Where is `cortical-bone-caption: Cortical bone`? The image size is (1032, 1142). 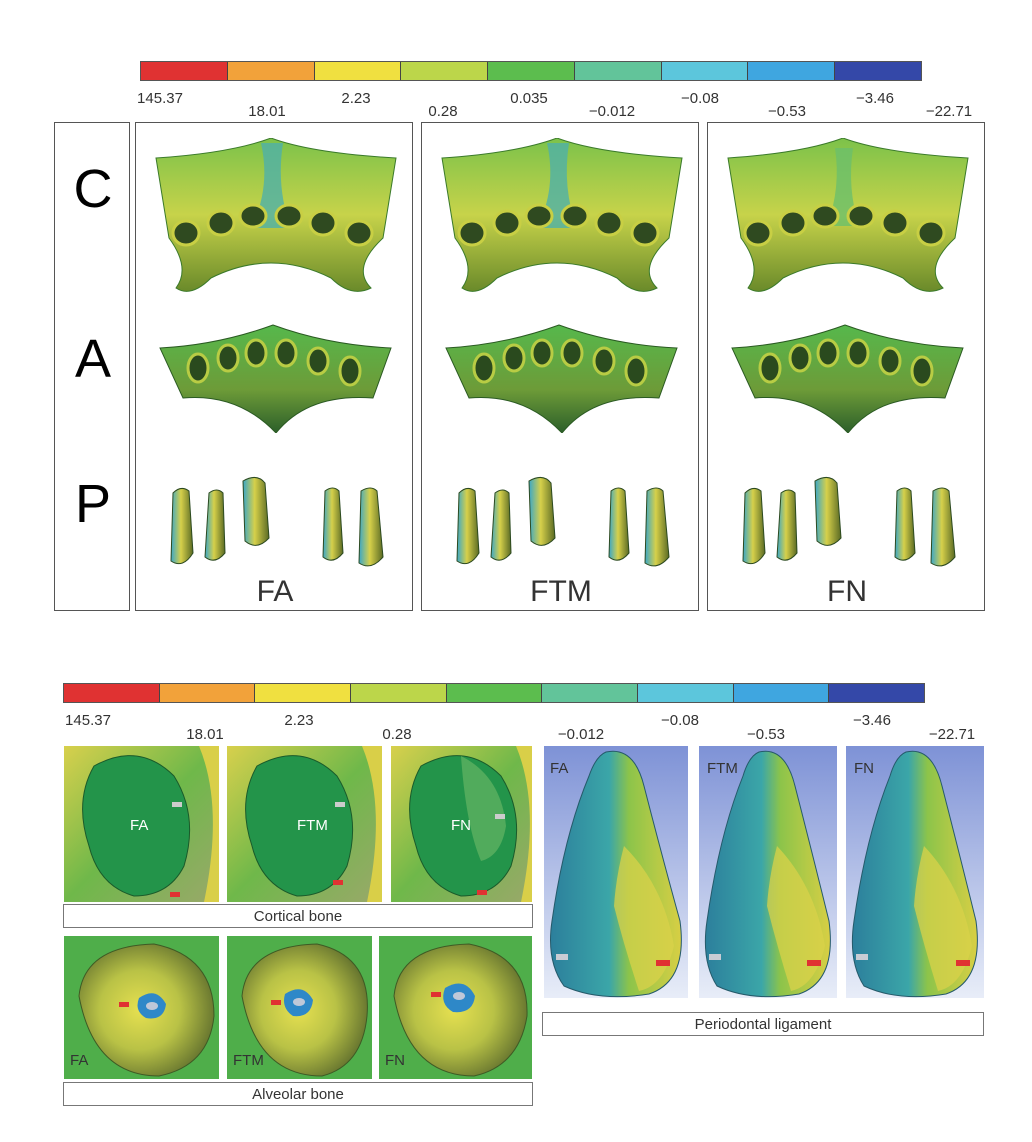
cortical-bone-caption: Cortical bone is located at coordinates (298, 916).